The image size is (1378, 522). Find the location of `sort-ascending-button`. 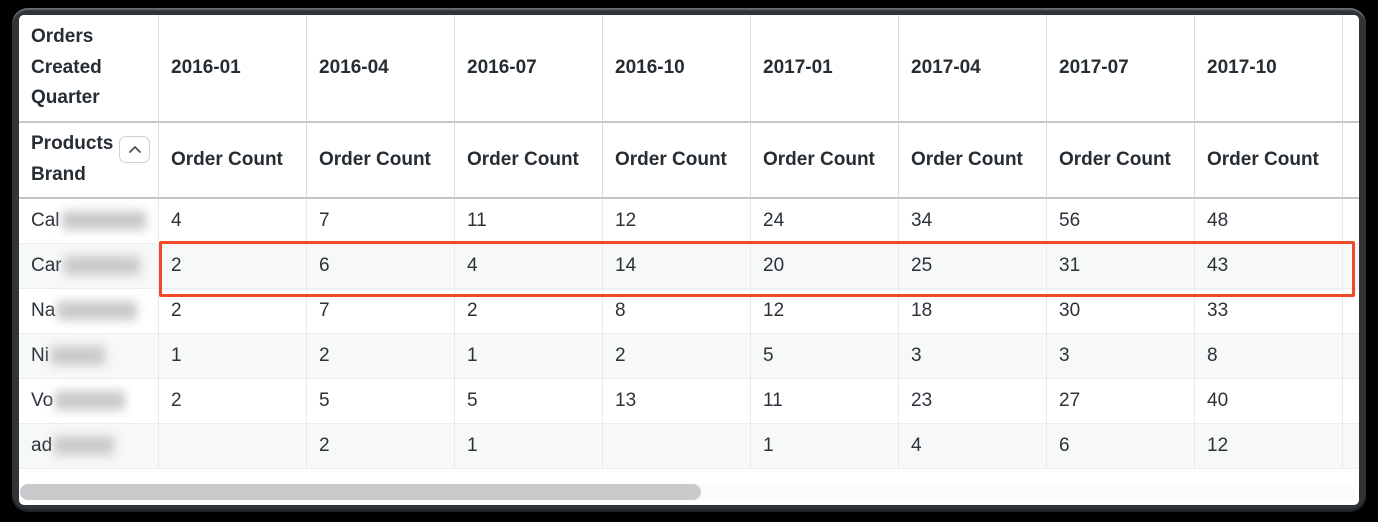

sort-ascending-button is located at coordinates (134, 149).